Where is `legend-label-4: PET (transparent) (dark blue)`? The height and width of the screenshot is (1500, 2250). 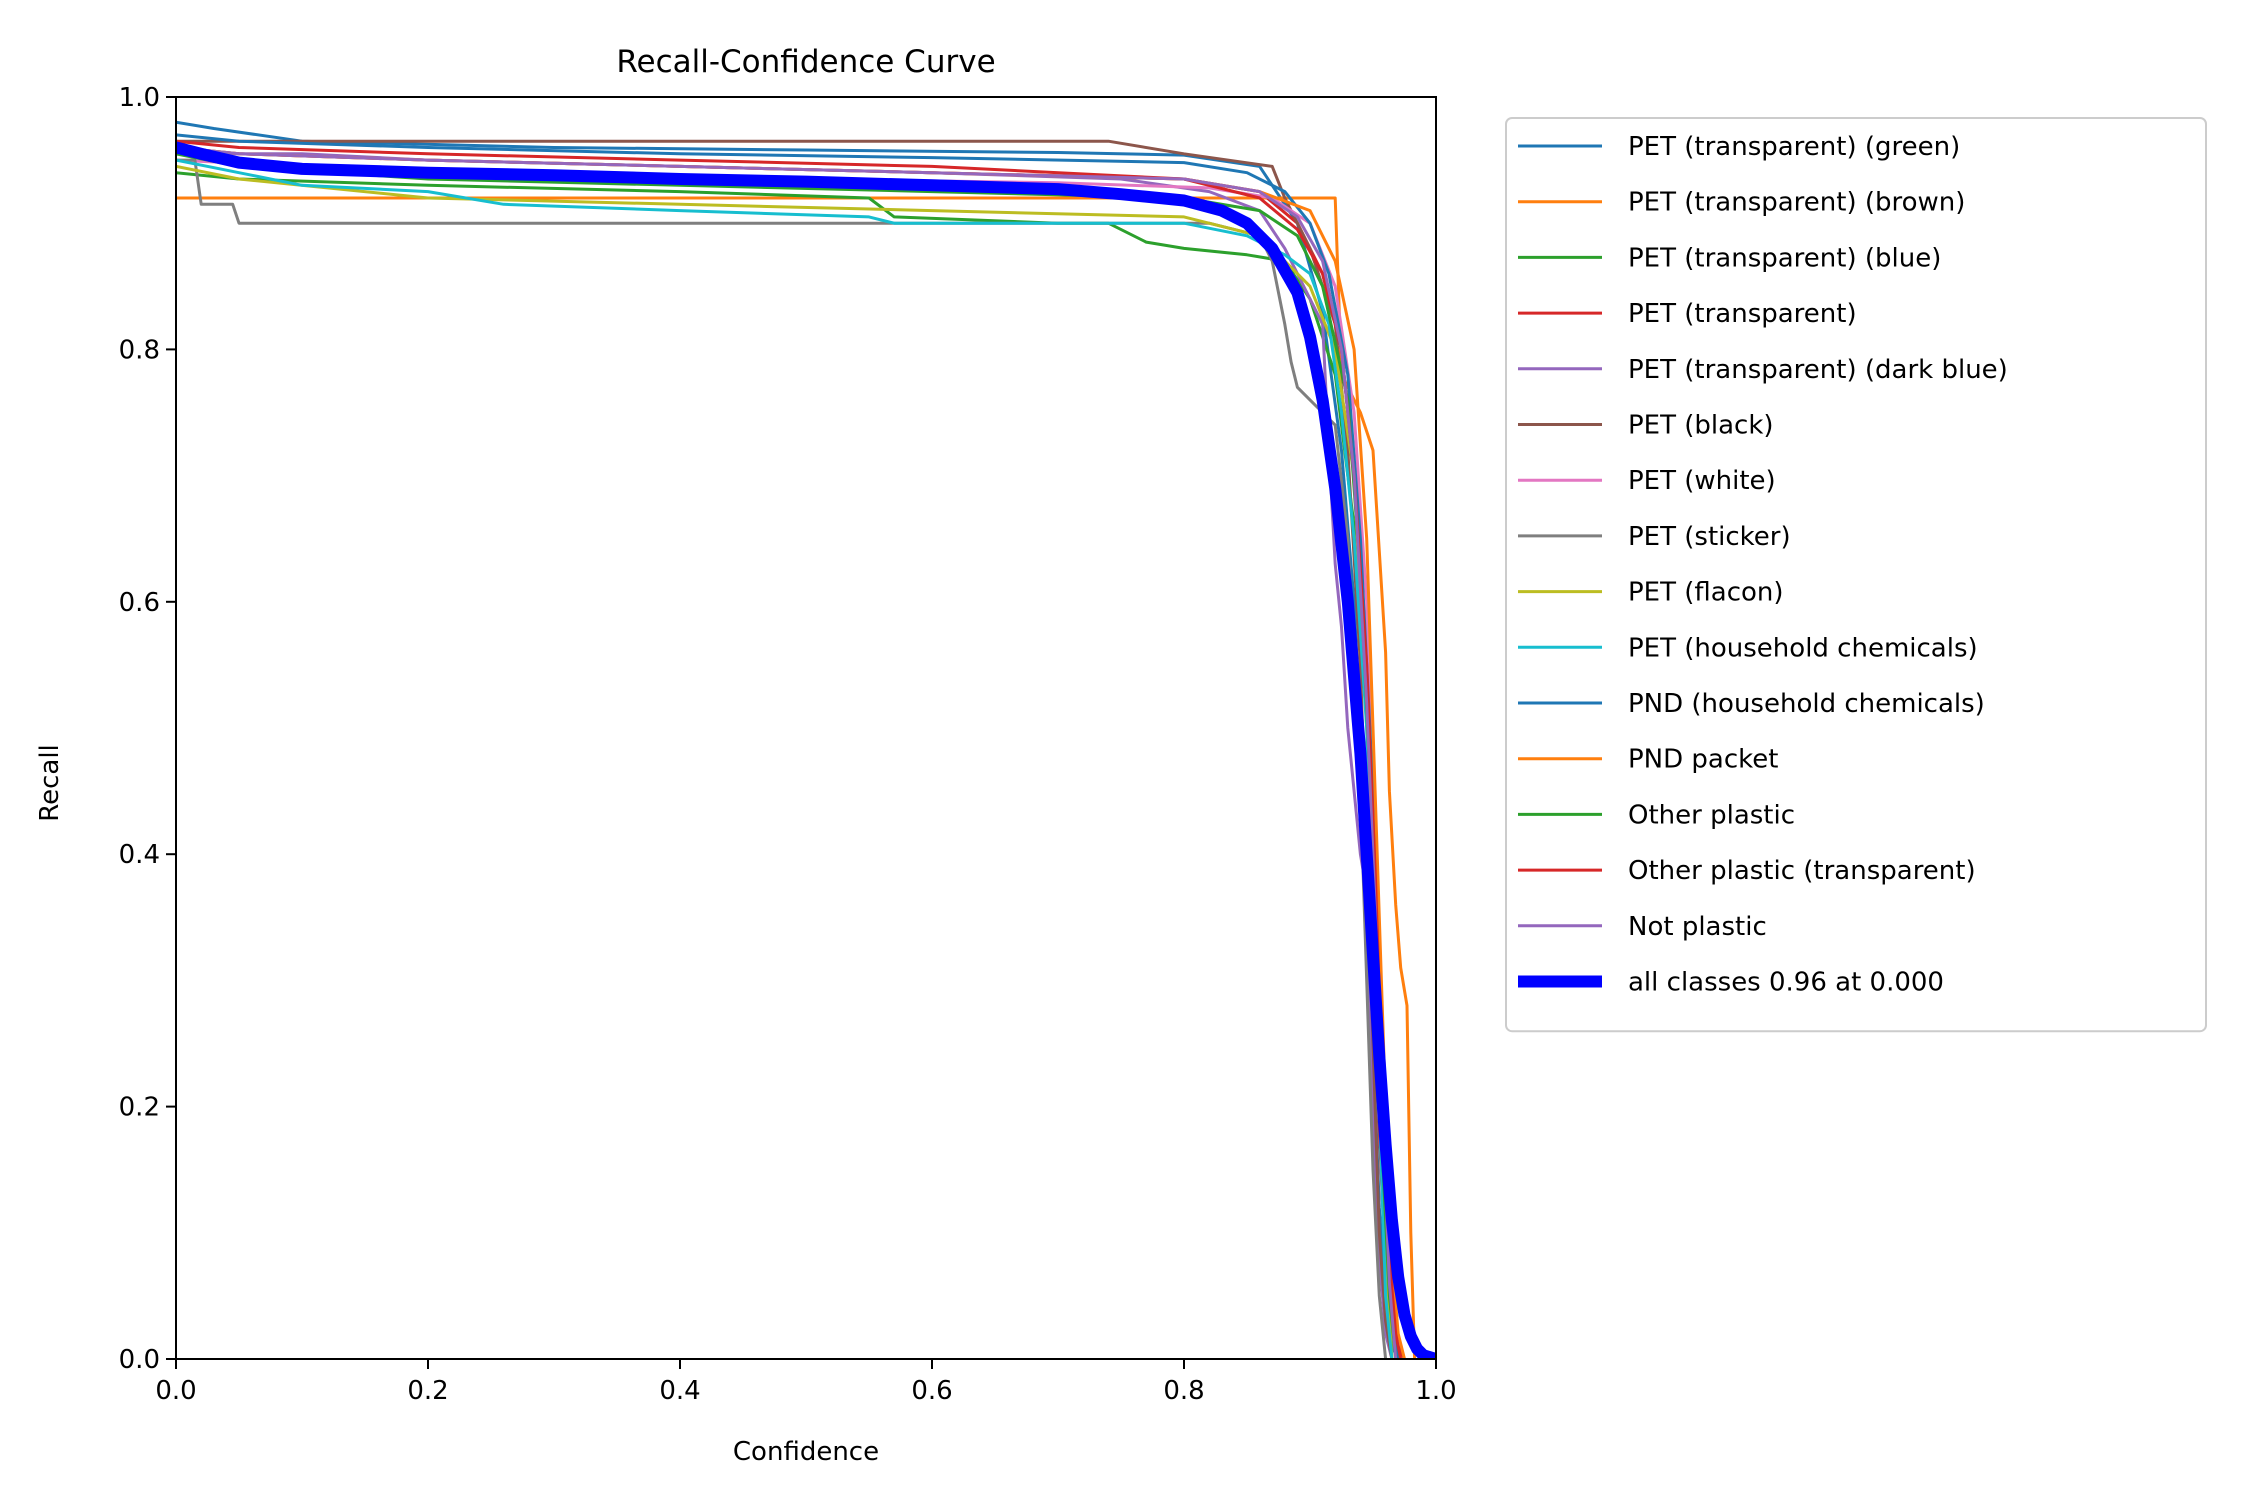 legend-label-4: PET (transparent) (dark blue) is located at coordinates (1818, 370).